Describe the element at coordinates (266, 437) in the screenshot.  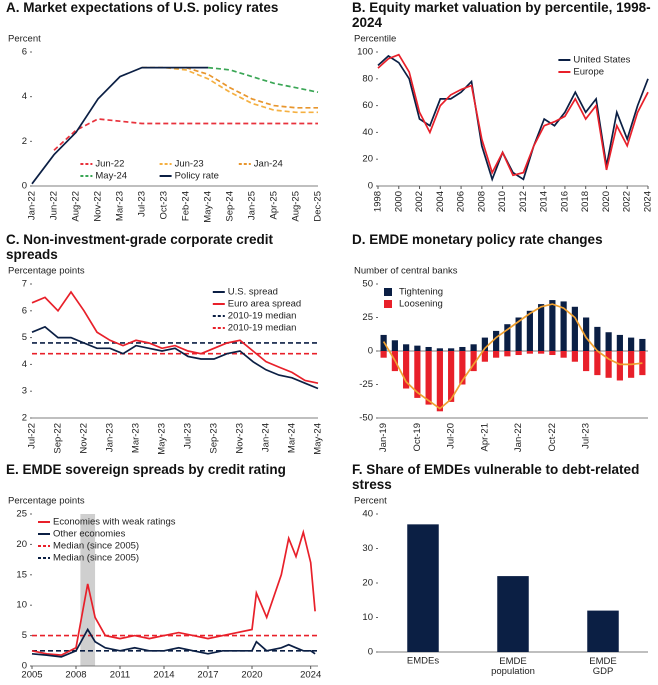
I see `x-tick-label: Jan-24` at that location.